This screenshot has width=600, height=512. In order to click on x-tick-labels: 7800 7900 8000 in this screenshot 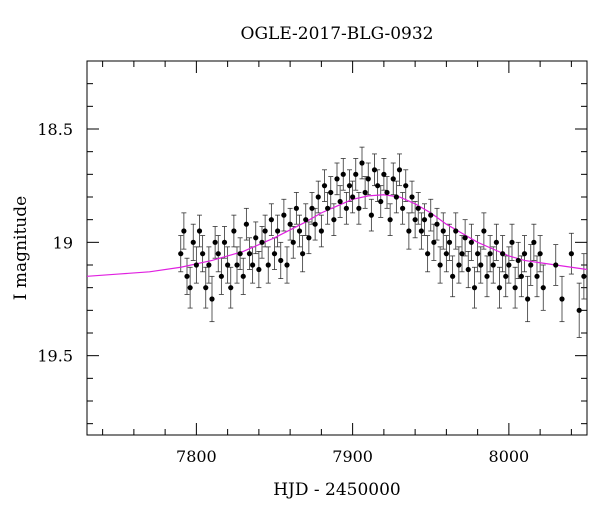, I will do `click(352, 456)`.